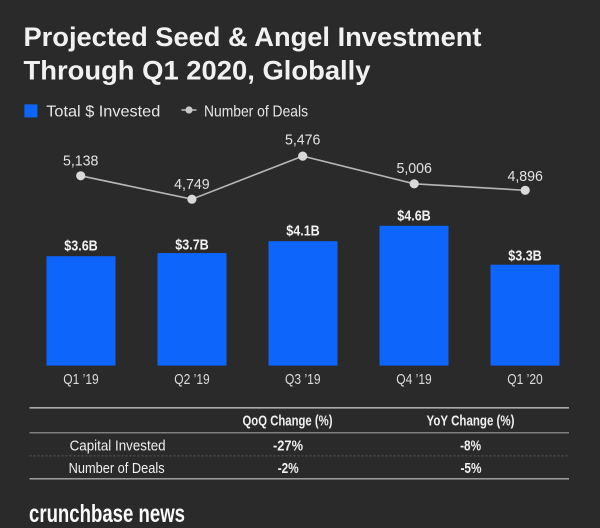 This screenshot has width=600, height=528. What do you see at coordinates (81, 246) in the screenshot?
I see `svg-text: $3.6B` at bounding box center [81, 246].